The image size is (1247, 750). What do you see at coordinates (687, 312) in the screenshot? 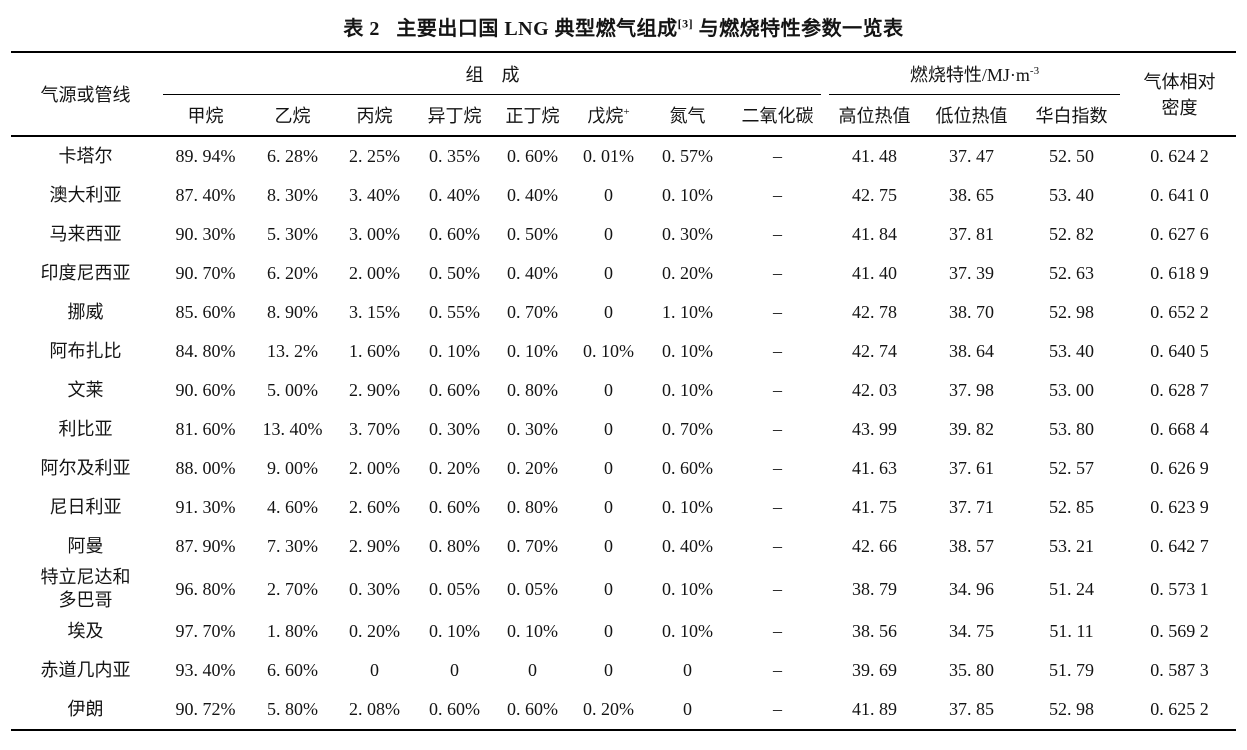
I see `cell-value: 1. 10%` at bounding box center [687, 312].